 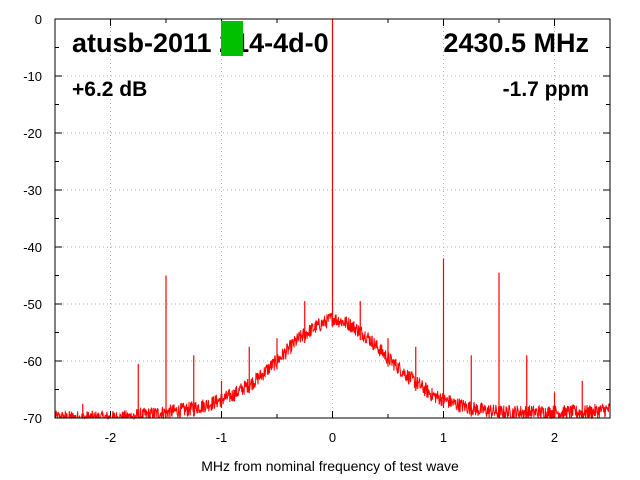 What do you see at coordinates (109, 89) in the screenshot?
I see `gain-label: +6.2 dB` at bounding box center [109, 89].